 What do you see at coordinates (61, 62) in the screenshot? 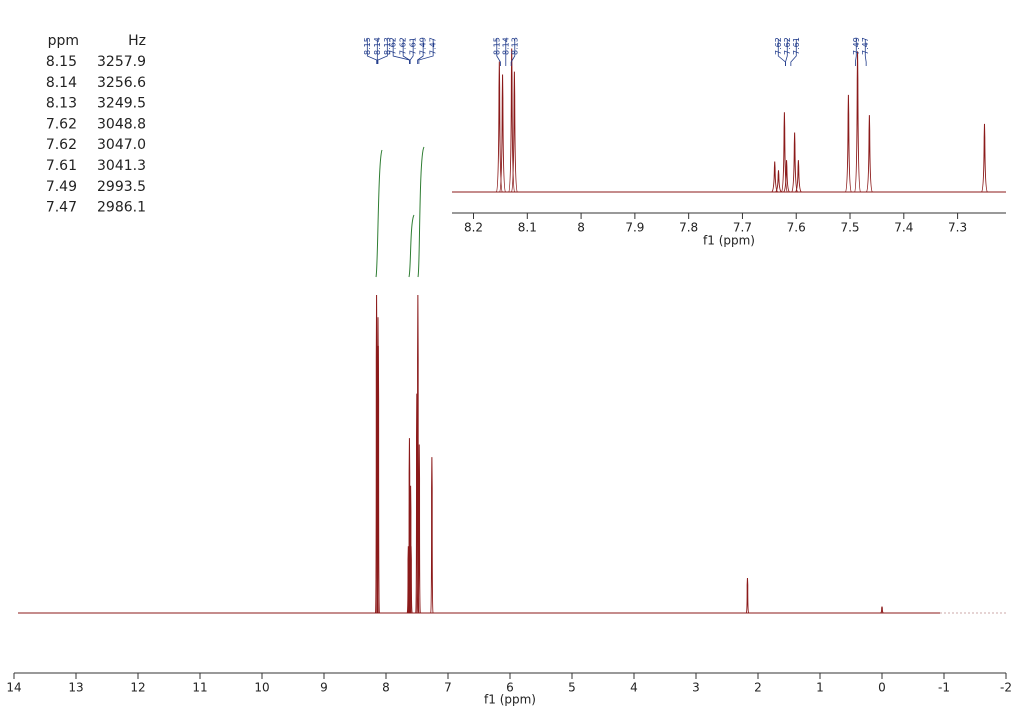
I see `table-cell: 8.15` at bounding box center [61, 62].